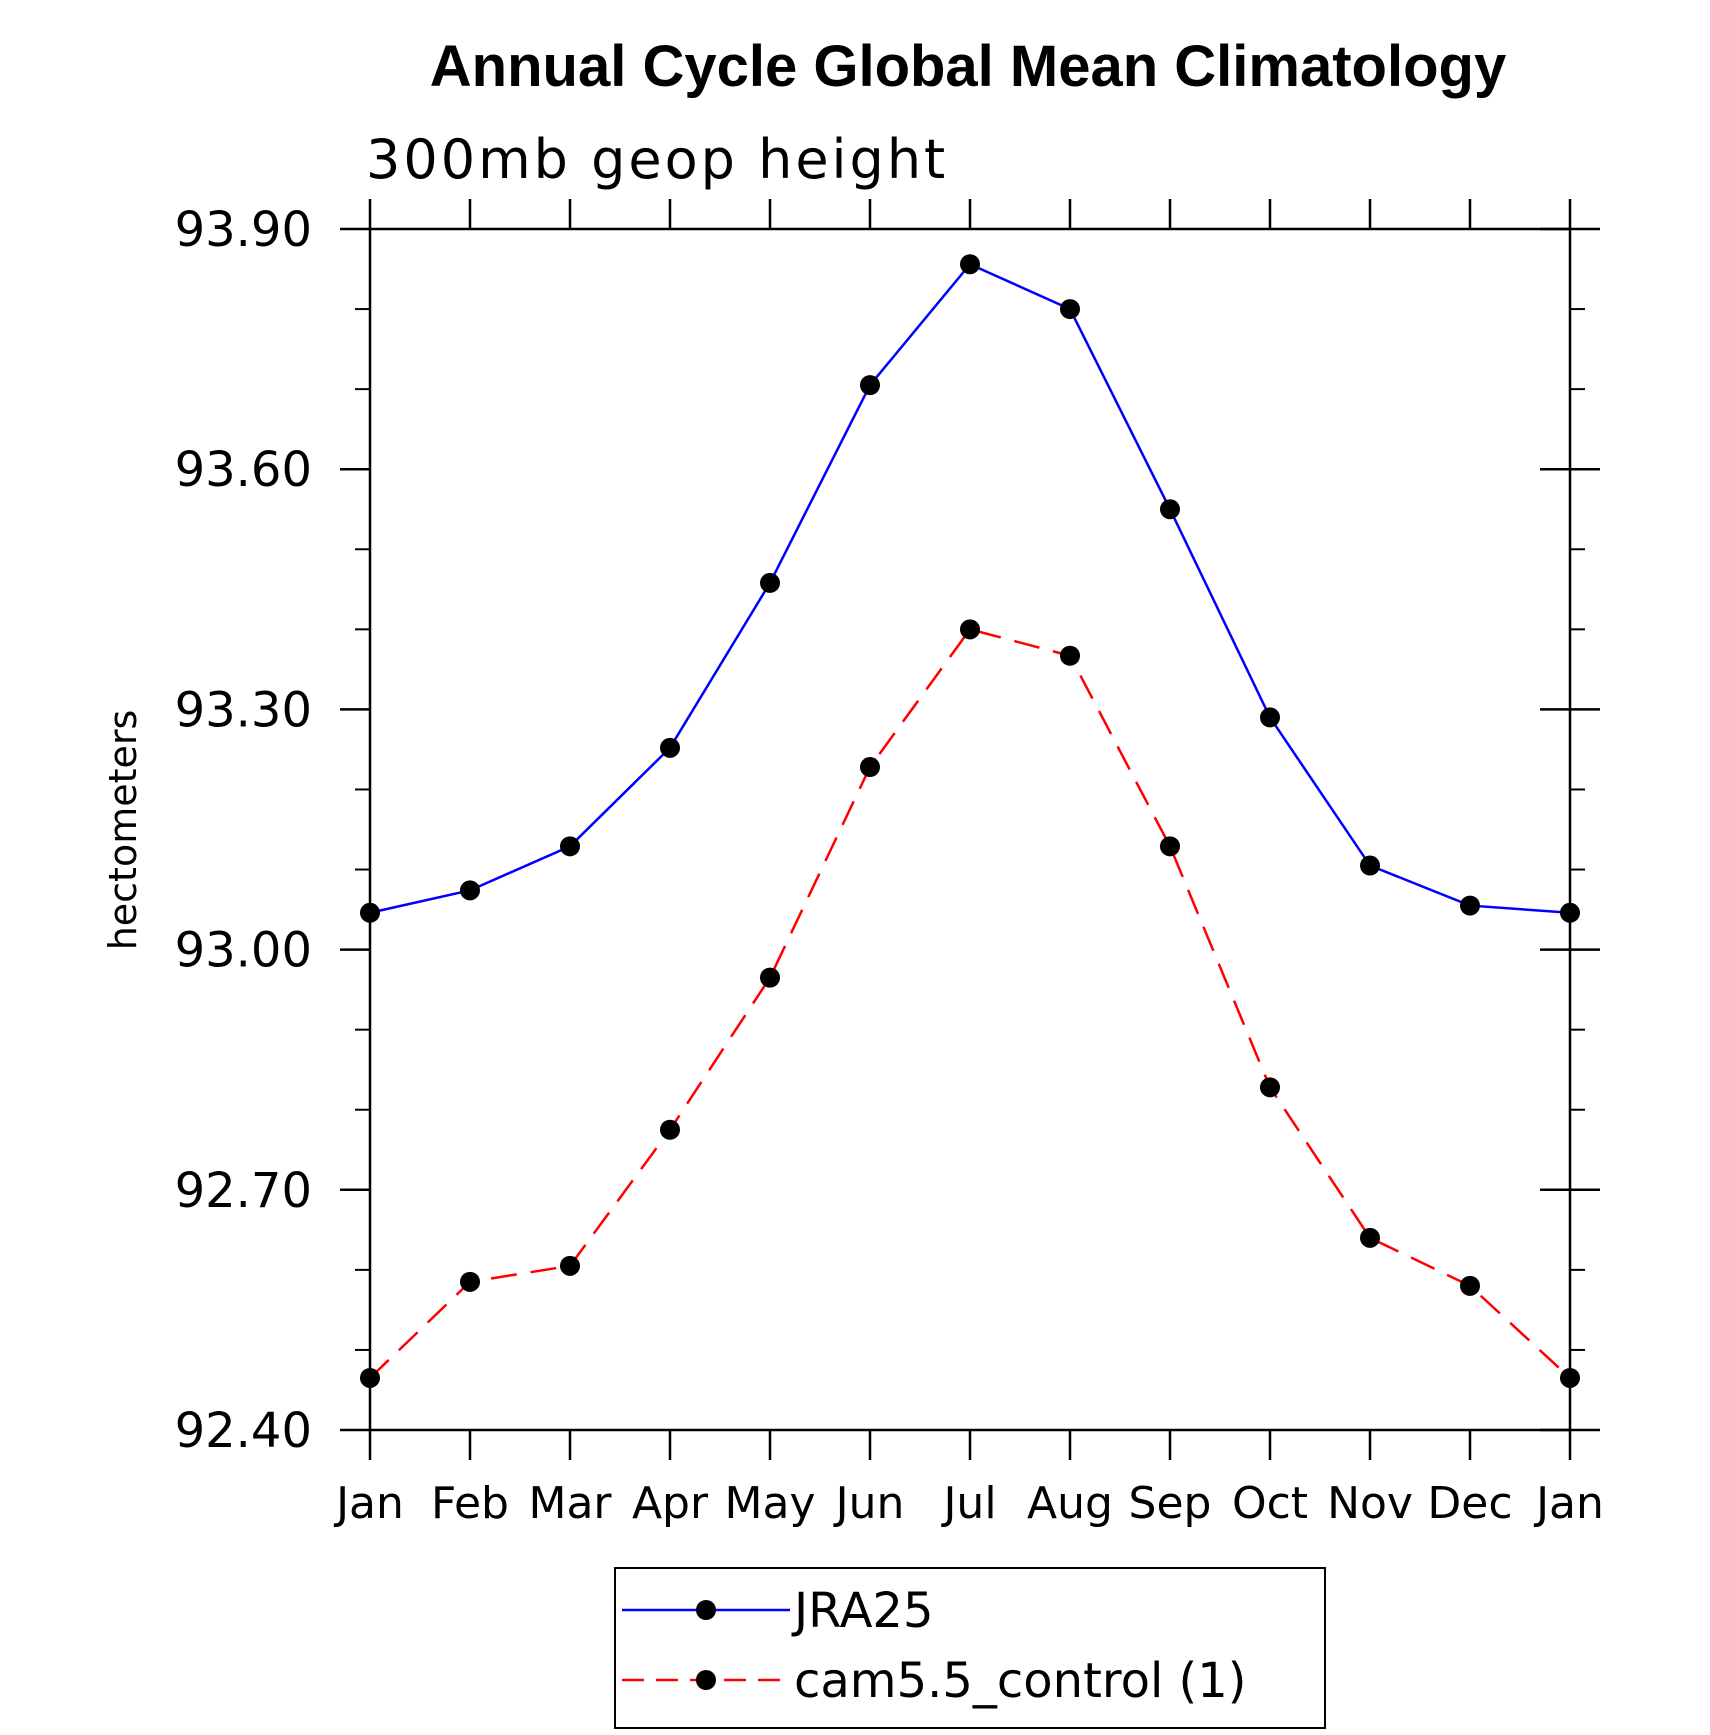  Describe the element at coordinates (1469, 1503) in the screenshot. I see `x-tick-label: Dec` at that location.